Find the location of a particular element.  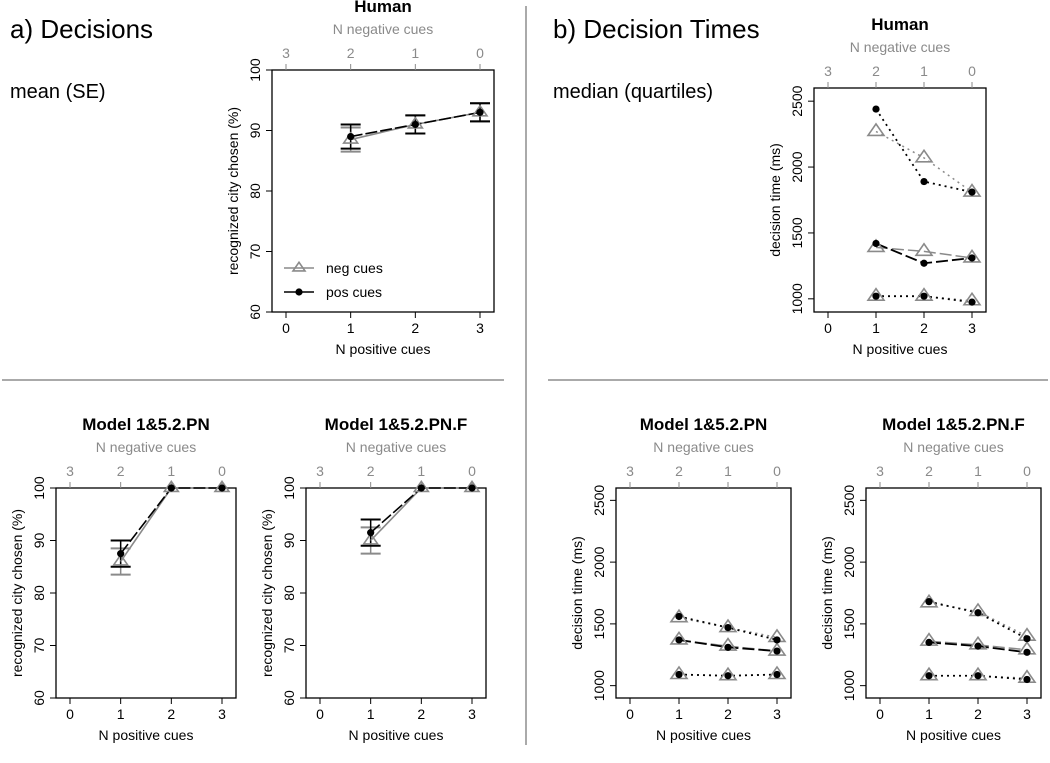

panel-b-title: b) Decision Times is located at coordinates (656, 29).